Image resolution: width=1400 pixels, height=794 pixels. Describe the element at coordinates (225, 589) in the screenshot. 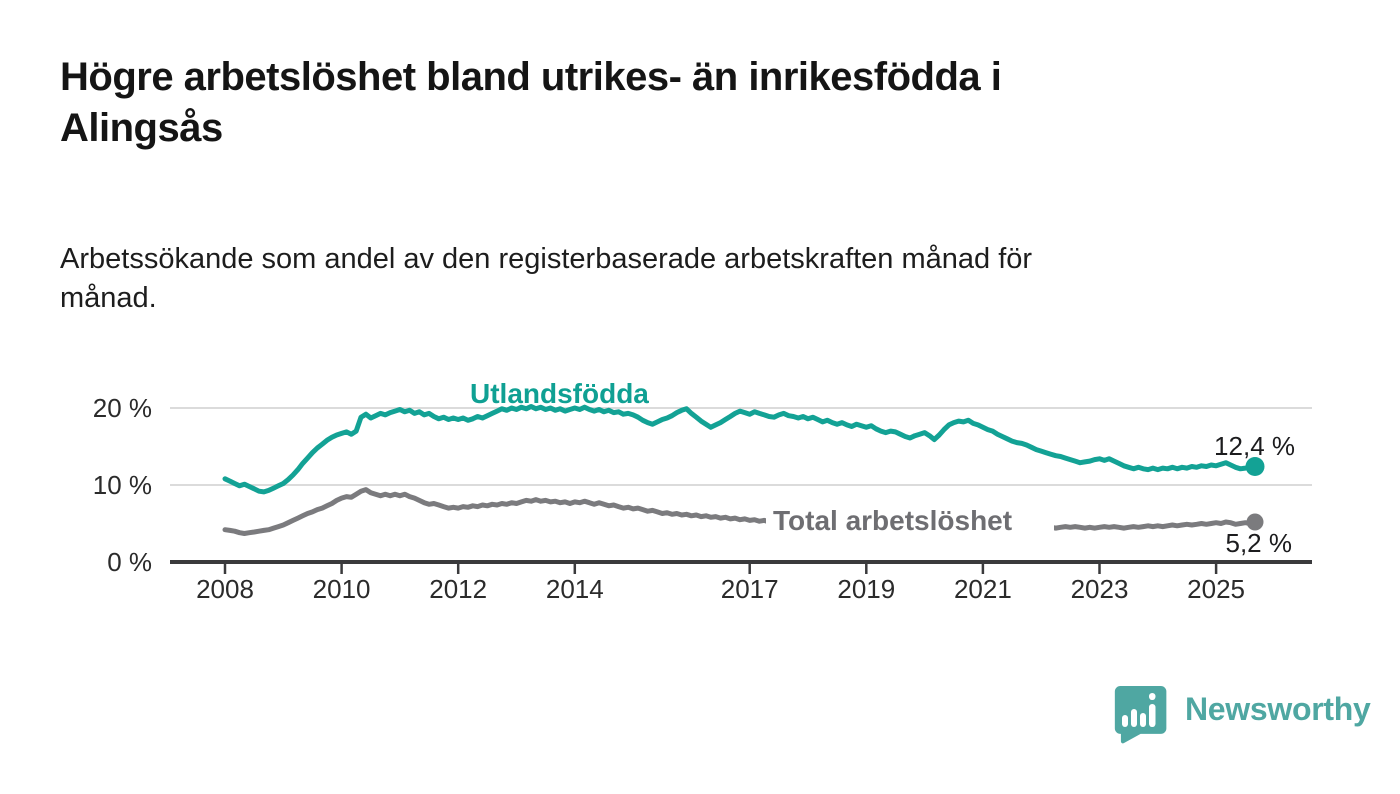

I see `x-axis-label: 2008` at that location.